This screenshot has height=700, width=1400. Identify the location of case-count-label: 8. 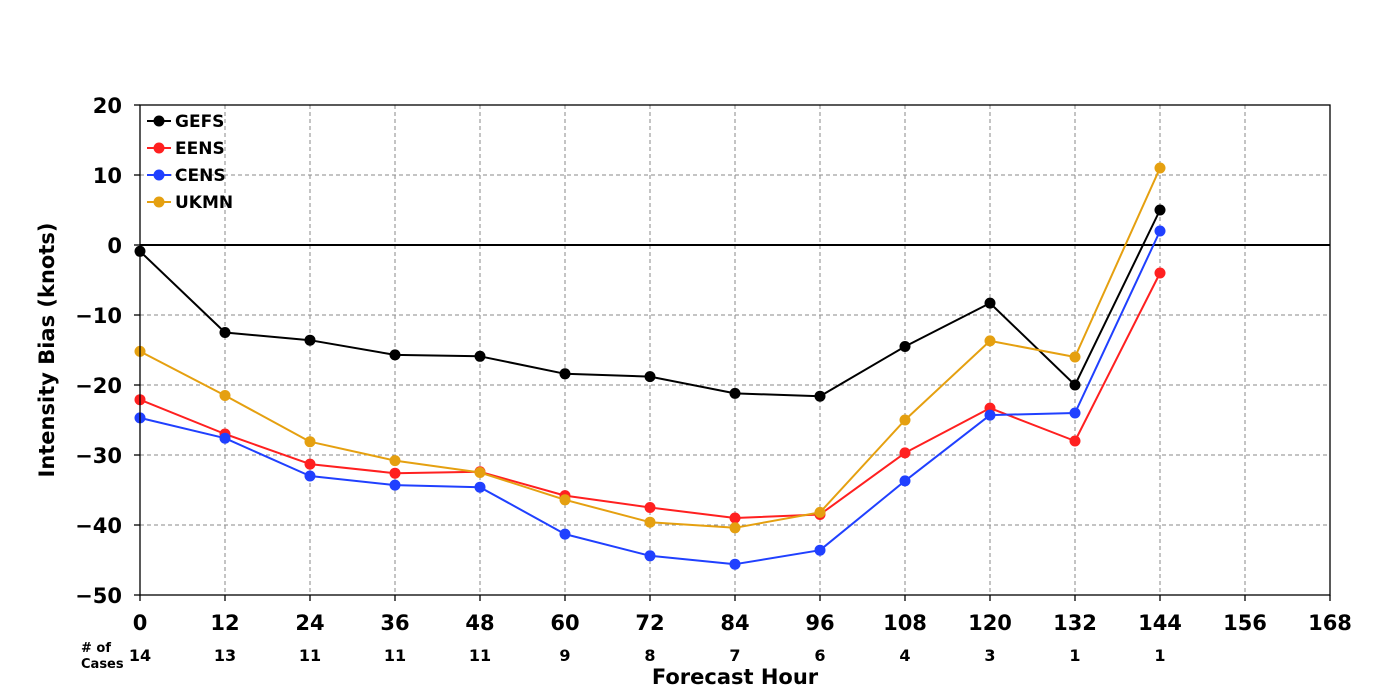
(649, 655).